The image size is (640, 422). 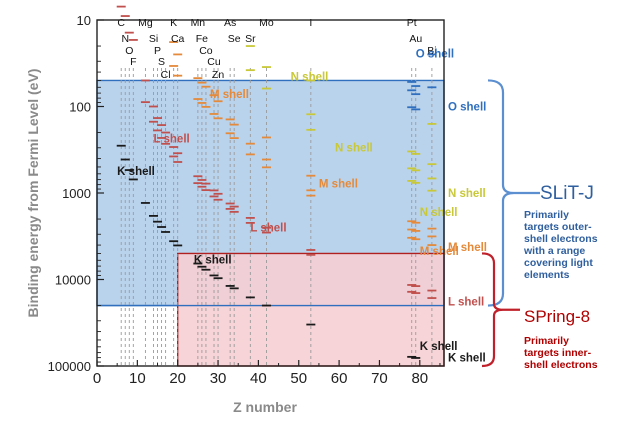 I want to click on slitj-desc-line-5: elements, so click(x=547, y=275).